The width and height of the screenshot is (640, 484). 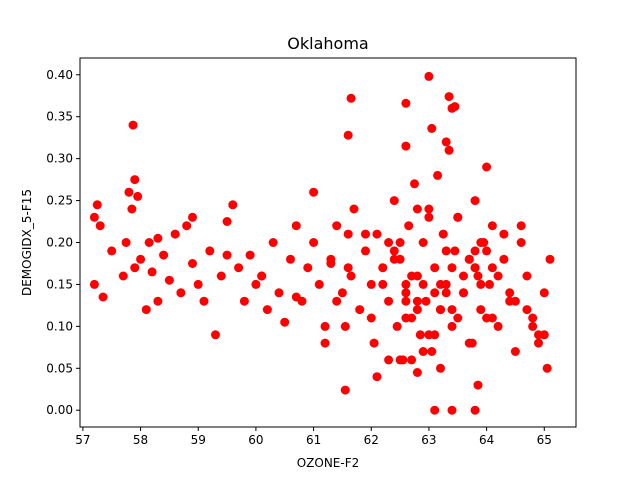 I want to click on y-tick-label: 0.35, so click(x=59, y=117).